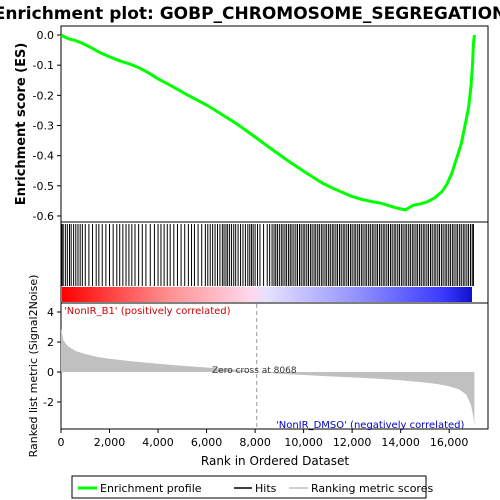 This screenshot has width=500, height=500. Describe the element at coordinates (43, 216) in the screenshot. I see `es-y-tick-label: -0.6` at that location.